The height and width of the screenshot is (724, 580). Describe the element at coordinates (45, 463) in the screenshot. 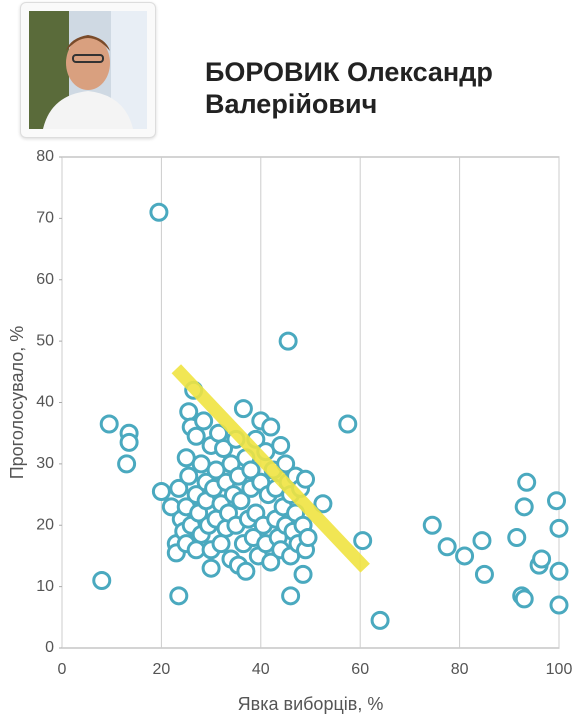

I see `y-tick-label: 30` at that location.